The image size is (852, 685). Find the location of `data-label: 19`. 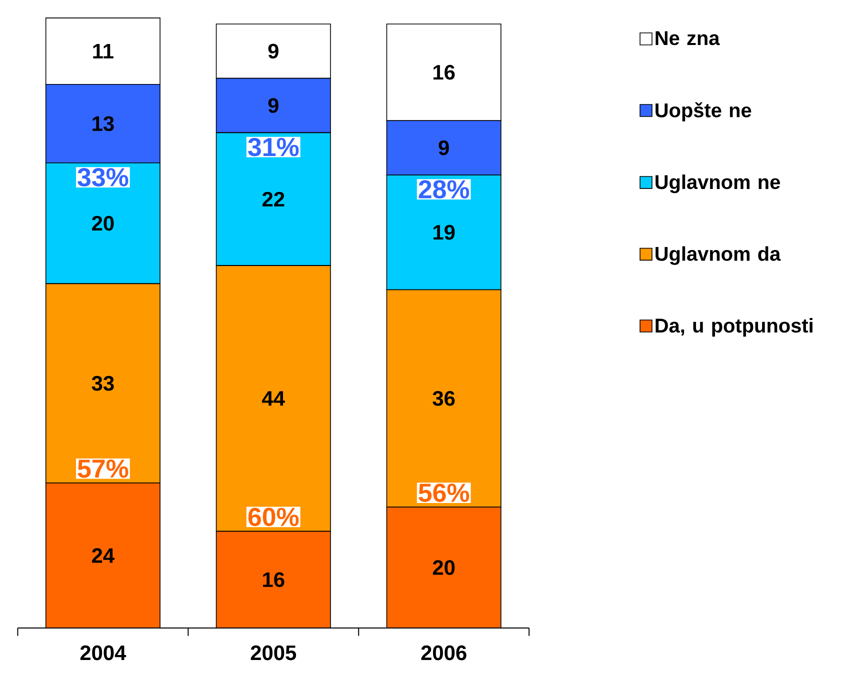

data-label: 19 is located at coordinates (444, 232).